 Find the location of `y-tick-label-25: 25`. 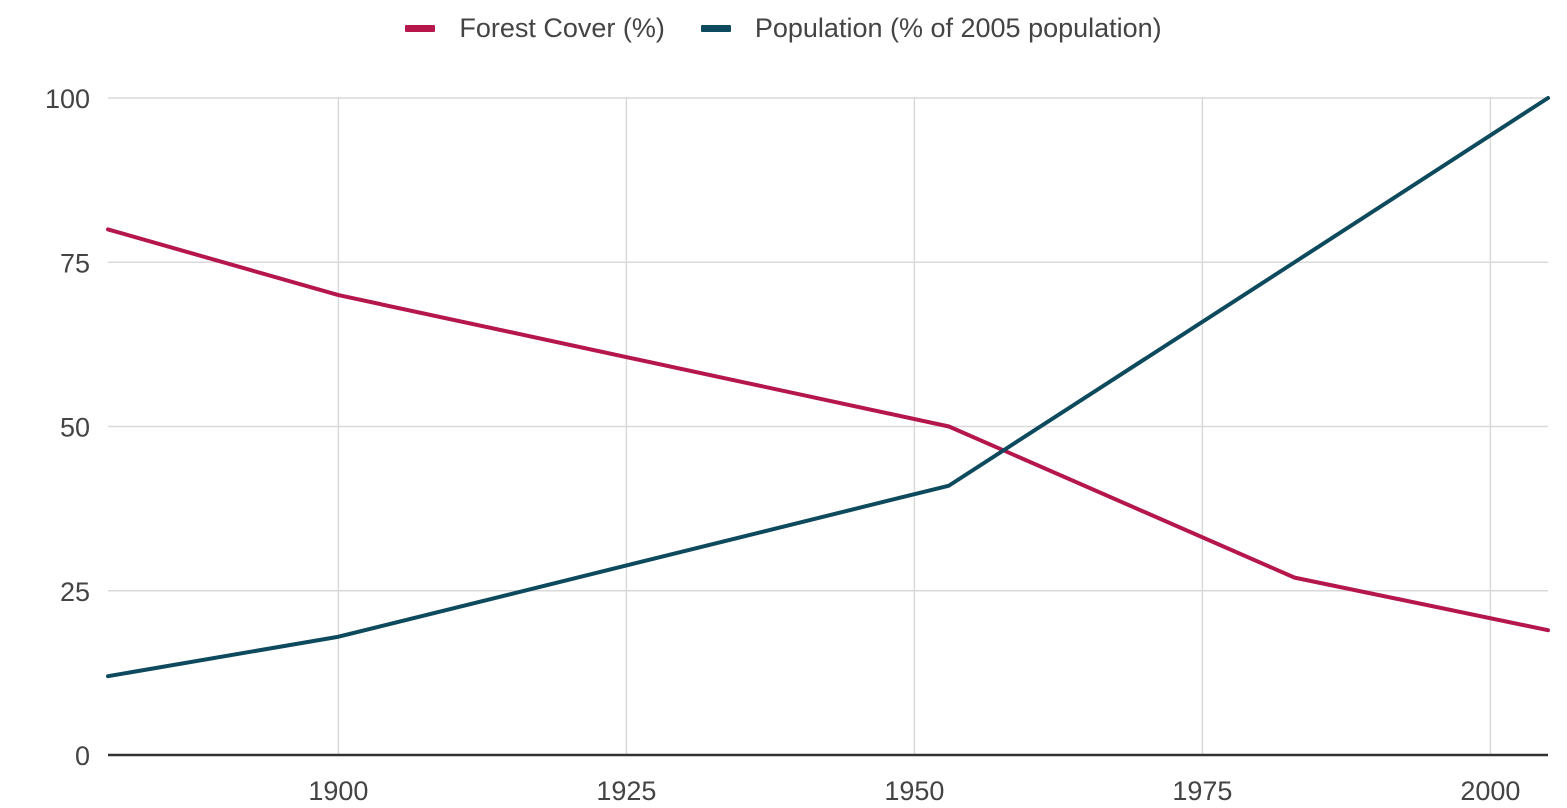

y-tick-label-25: 25 is located at coordinates (75, 592).